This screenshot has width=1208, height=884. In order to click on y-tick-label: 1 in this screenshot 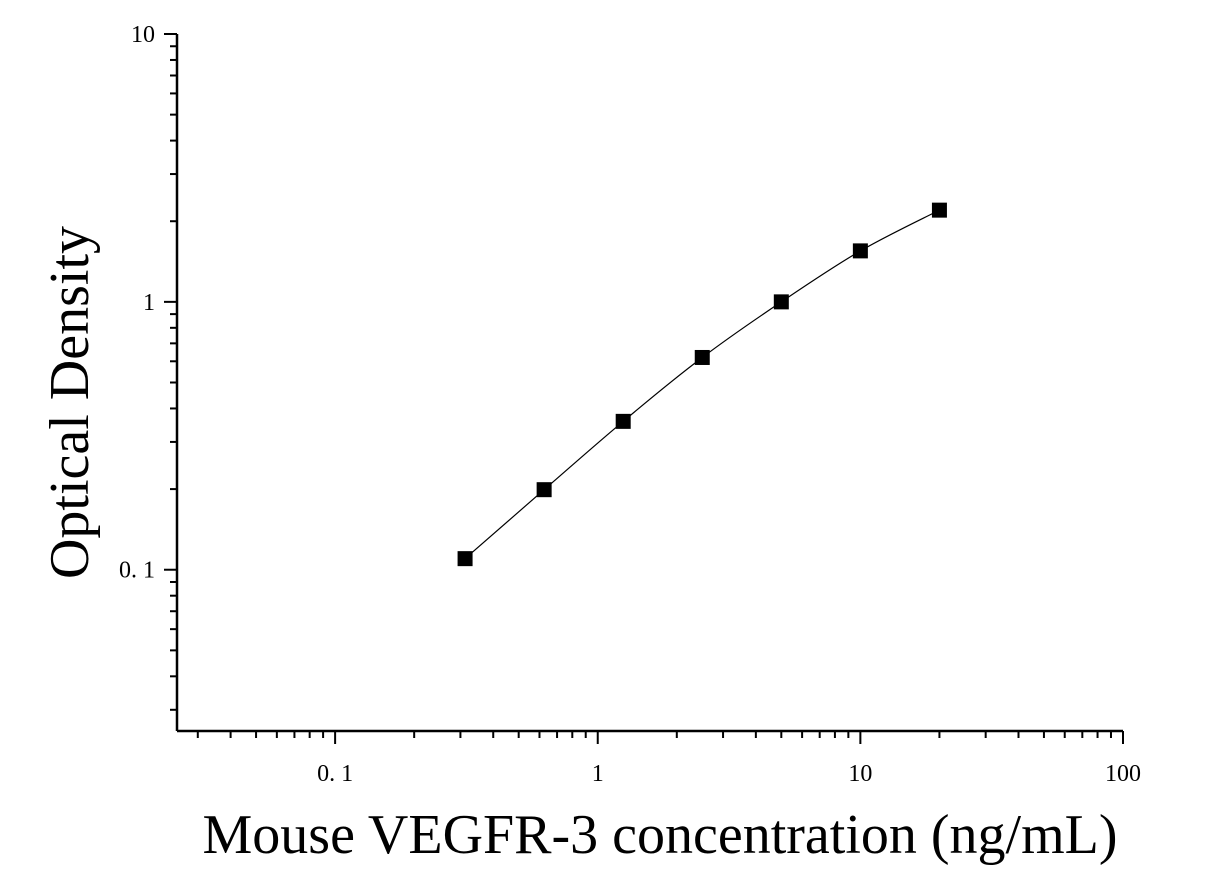, I will do `click(149, 303)`.